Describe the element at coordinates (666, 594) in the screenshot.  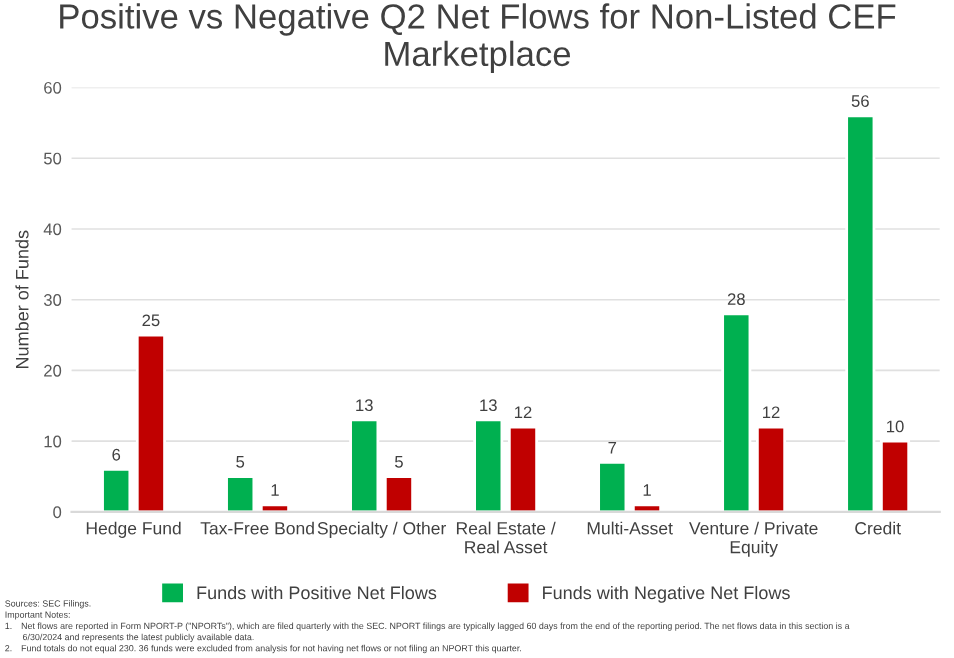
I see `legend-label: Funds with Negative Net Flows` at that location.